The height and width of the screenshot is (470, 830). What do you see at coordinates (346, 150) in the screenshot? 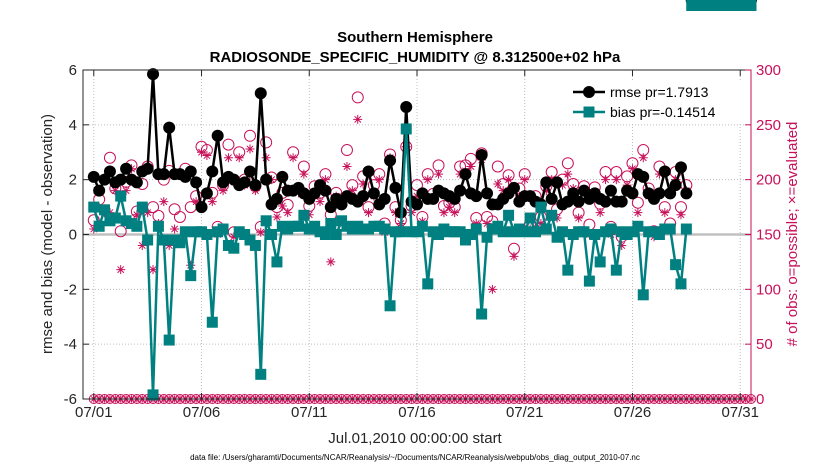
I see `possible-obs-marker` at bounding box center [346, 150].